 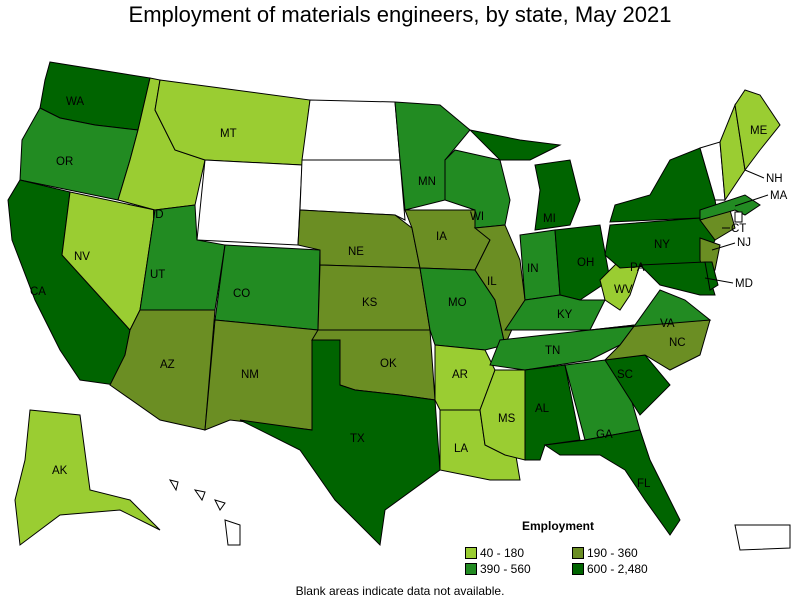 What do you see at coordinates (617, 569) in the screenshot?
I see `legend-label: 600 - 2,480` at bounding box center [617, 569].